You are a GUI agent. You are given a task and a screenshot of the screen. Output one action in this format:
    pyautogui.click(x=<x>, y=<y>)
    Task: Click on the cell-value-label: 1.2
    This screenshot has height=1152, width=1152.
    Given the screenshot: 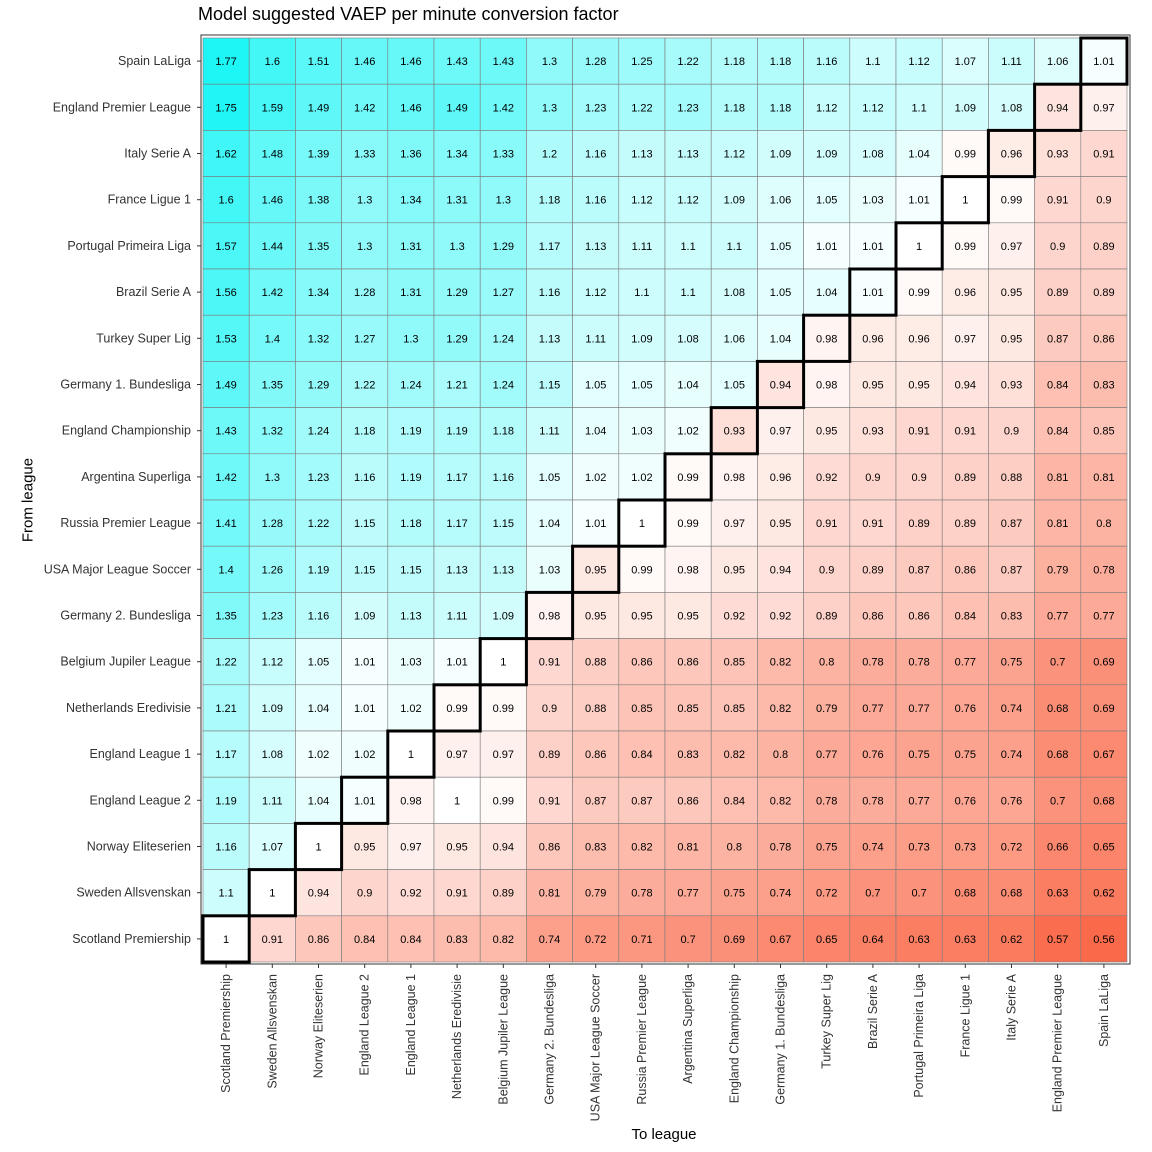 What is the action you would take?
    pyautogui.click(x=549, y=155)
    